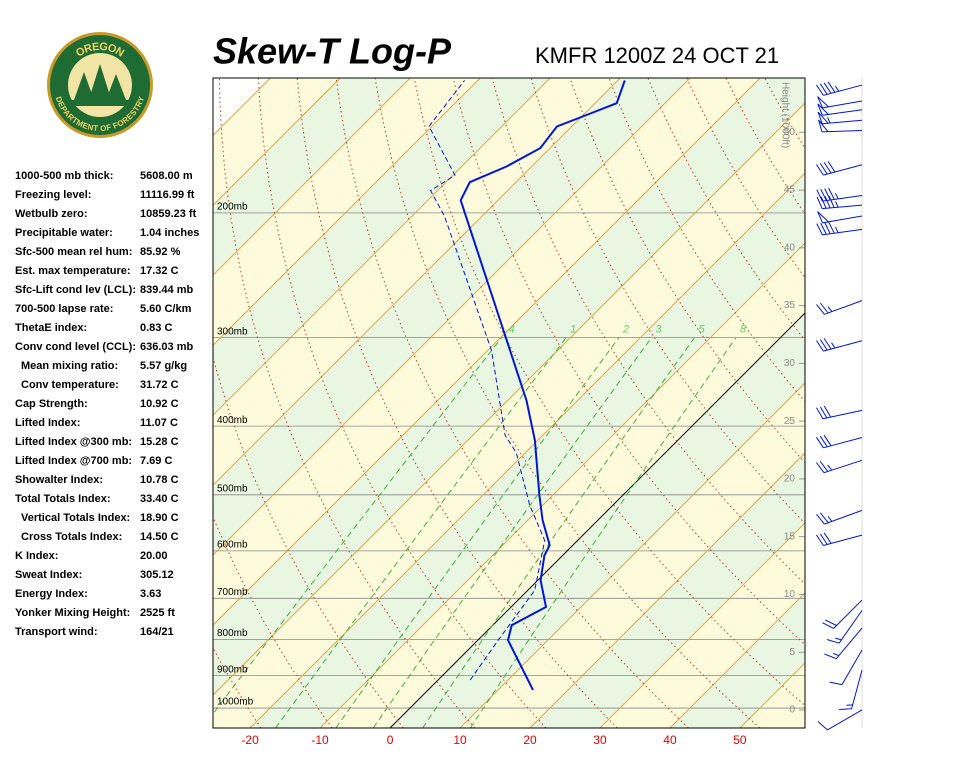 This screenshot has width=960, height=773. Describe the element at coordinates (160, 252) in the screenshot. I see `stat-value: 85.92 %` at that location.